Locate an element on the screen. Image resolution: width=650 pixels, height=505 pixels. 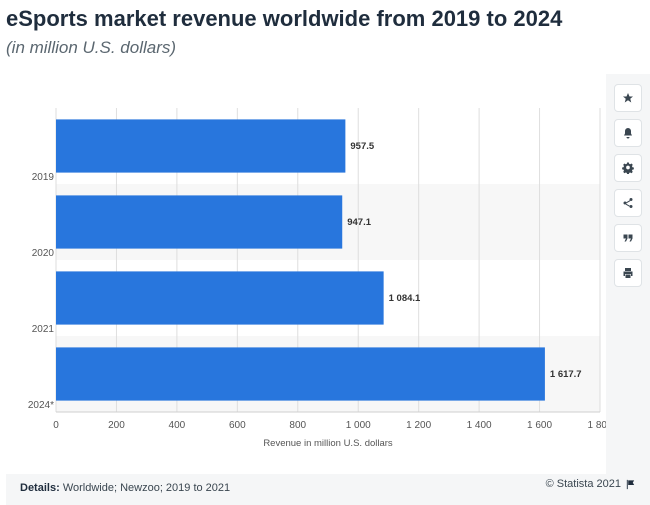
data-label: 947.1 is located at coordinates (359, 222).